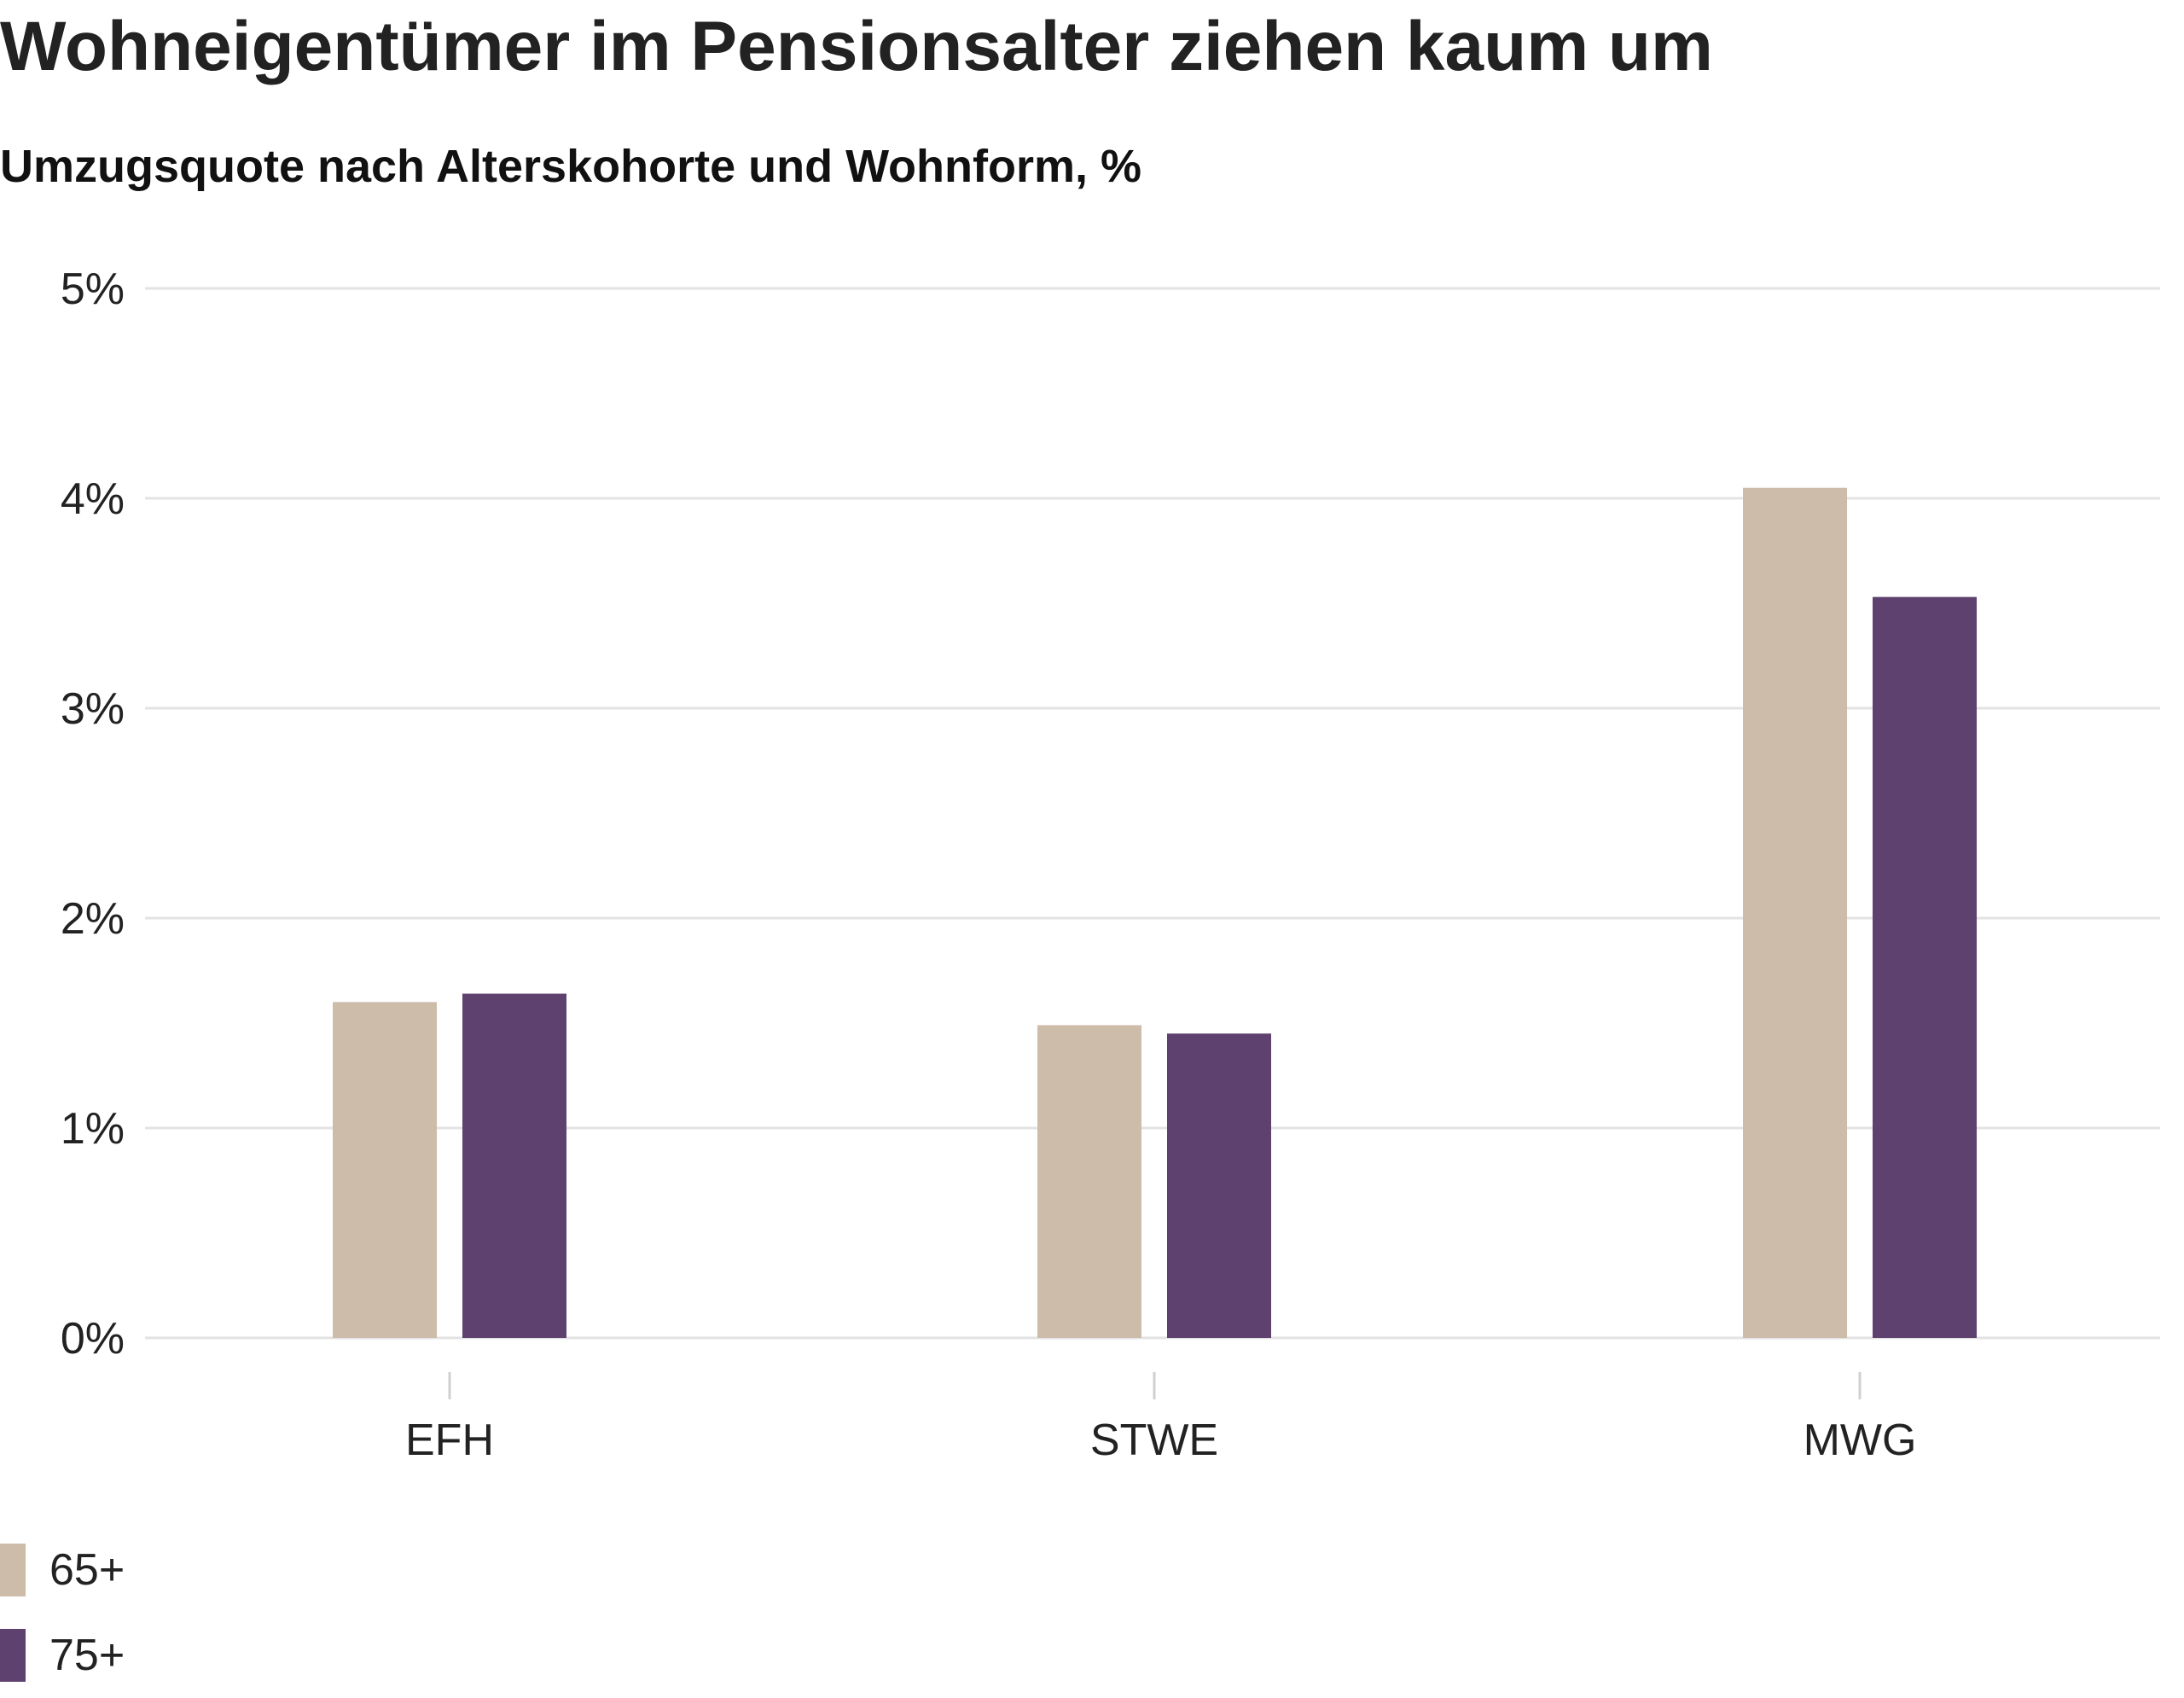 Image resolution: width=2184 pixels, height=1698 pixels. I want to click on x-tick-label-stwe: STWE, so click(1154, 1440).